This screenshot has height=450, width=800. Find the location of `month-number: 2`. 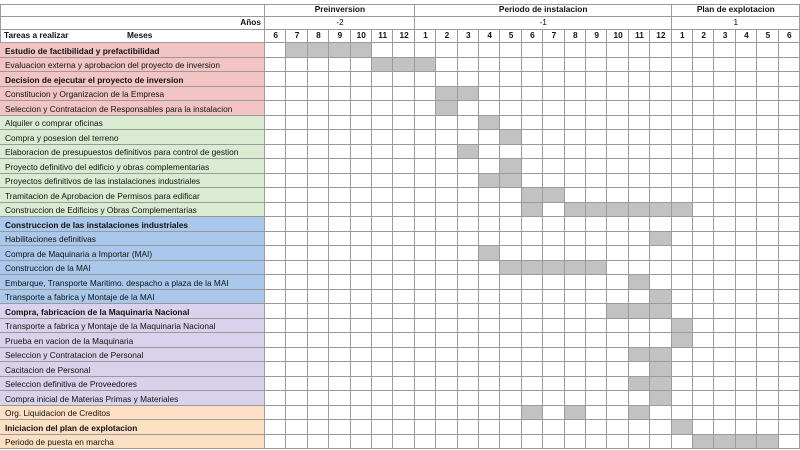

month-number: 2 is located at coordinates (447, 35).